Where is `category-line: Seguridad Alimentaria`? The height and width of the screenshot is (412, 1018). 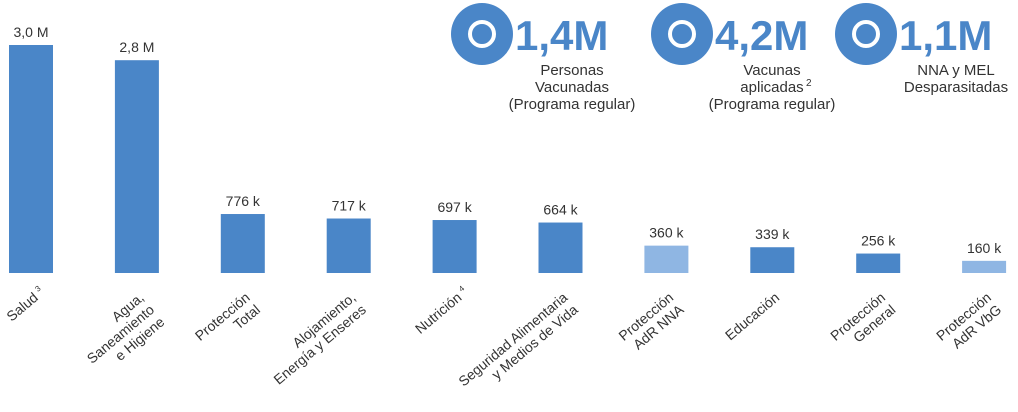
category-line: Seguridad Alimentaria is located at coordinates (512, 339).